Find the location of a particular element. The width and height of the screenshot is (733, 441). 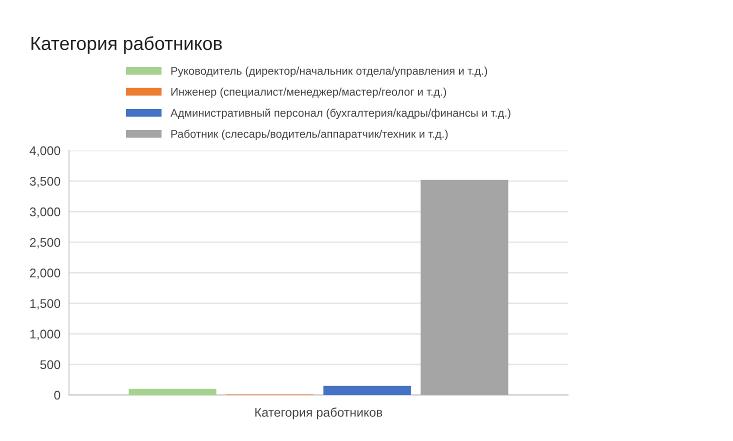

legend-label: Административный персонал (бухгалтерия/кадры/финансы и т.д.) is located at coordinates (340, 114).